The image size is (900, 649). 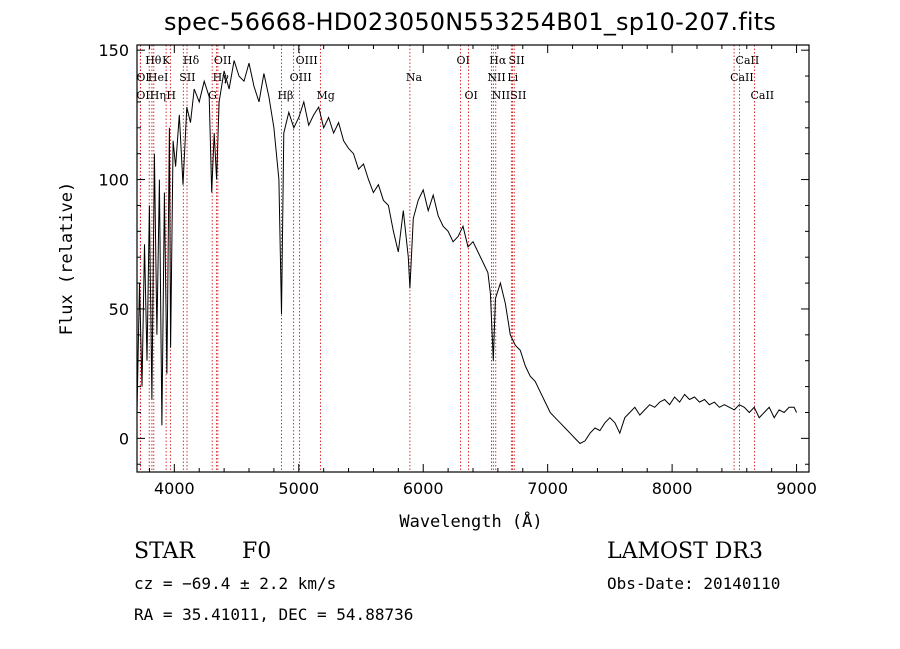 What do you see at coordinates (119, 309) in the screenshot?
I see `y-tick-label: 50` at bounding box center [119, 309].